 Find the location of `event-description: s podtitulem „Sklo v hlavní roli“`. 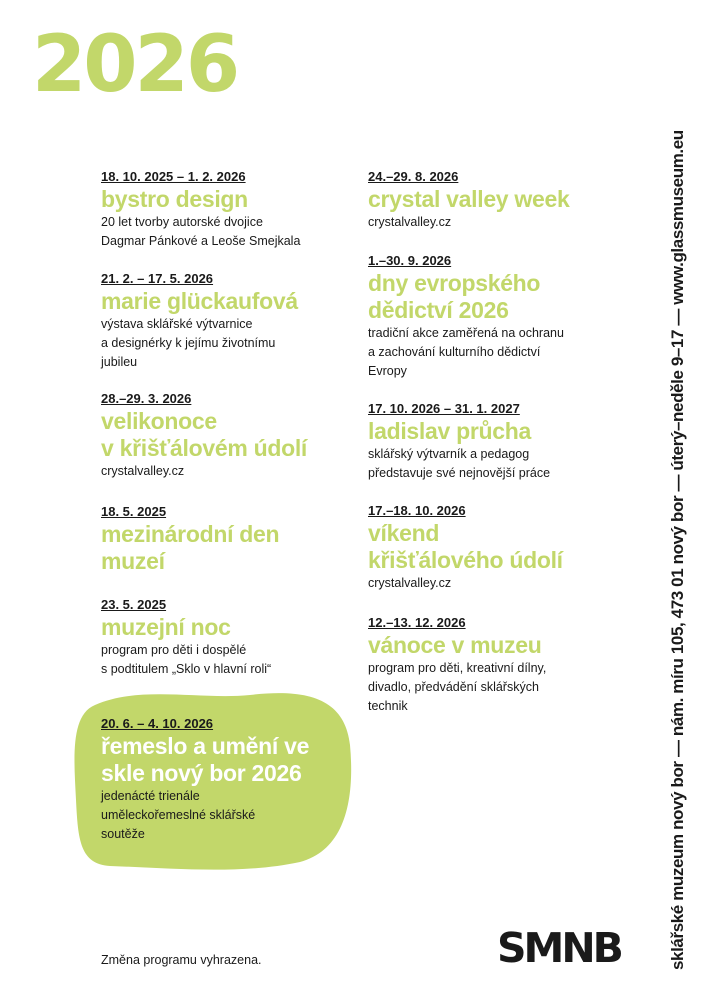

event-description: s podtitulem „Sklo v hlavní roli“ is located at coordinates (186, 669).